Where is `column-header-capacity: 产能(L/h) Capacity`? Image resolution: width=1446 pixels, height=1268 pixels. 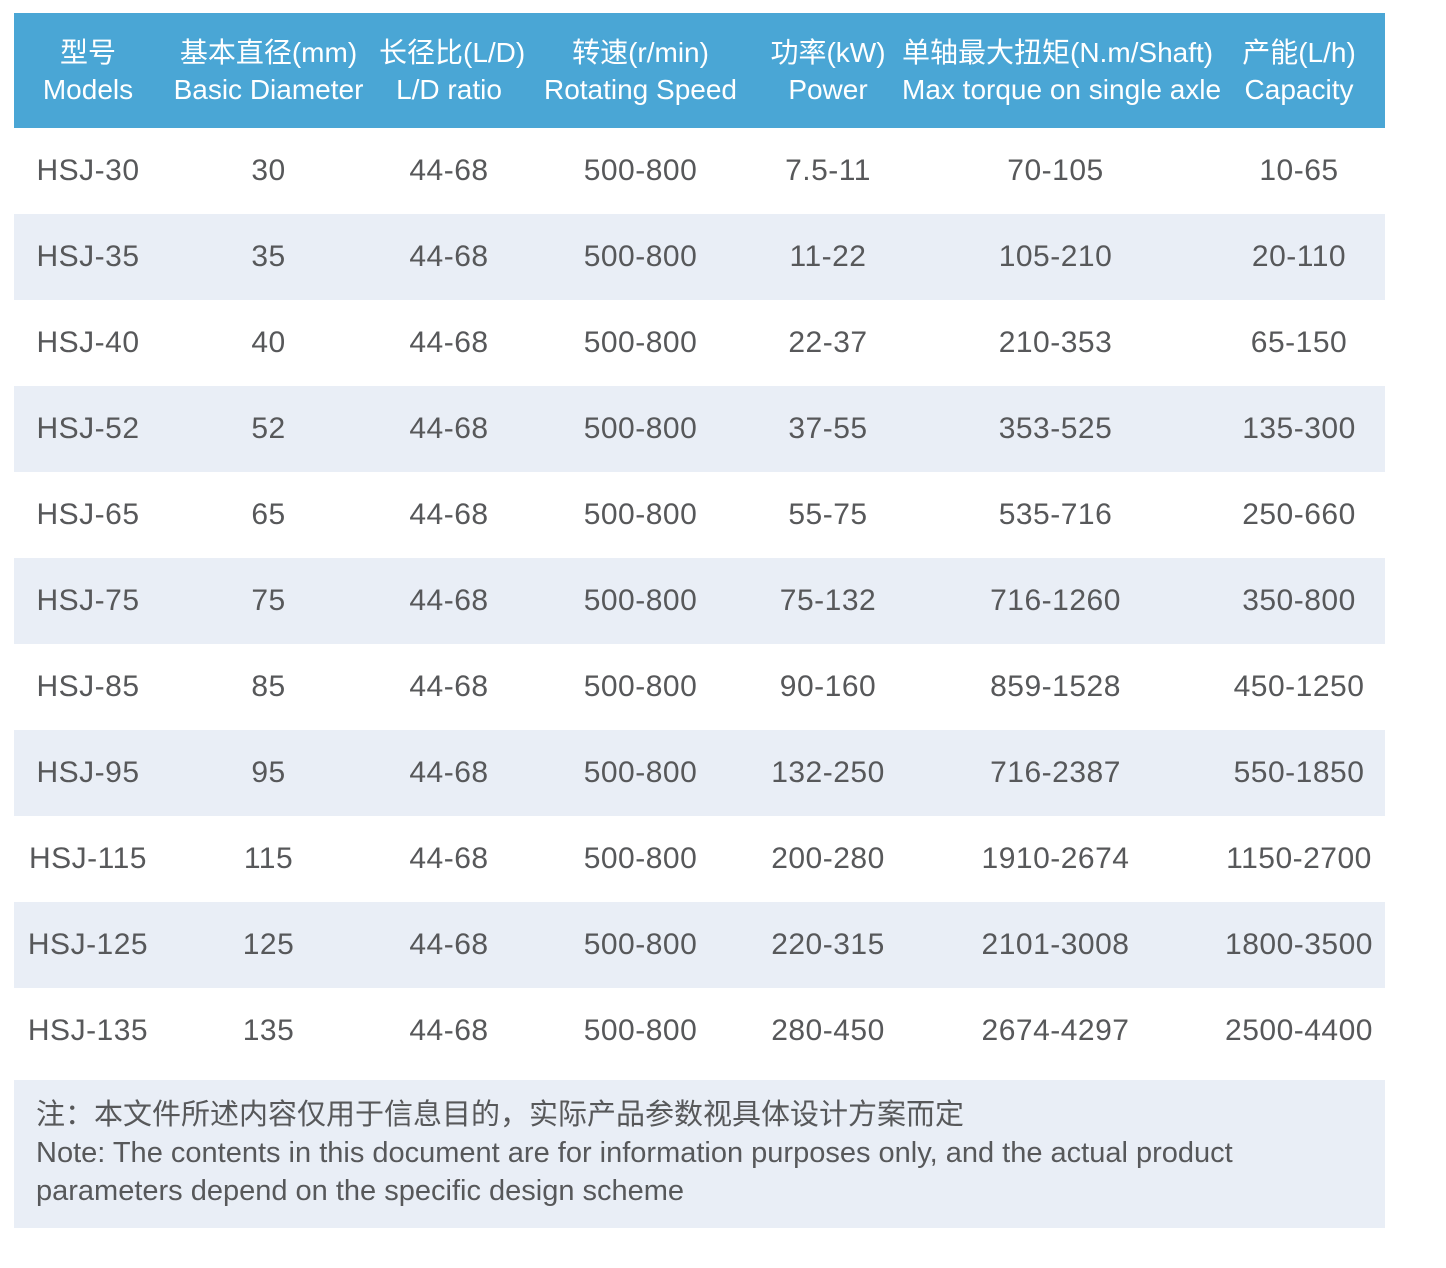 column-header-capacity: 产能(L/h) Capacity is located at coordinates (1299, 70).